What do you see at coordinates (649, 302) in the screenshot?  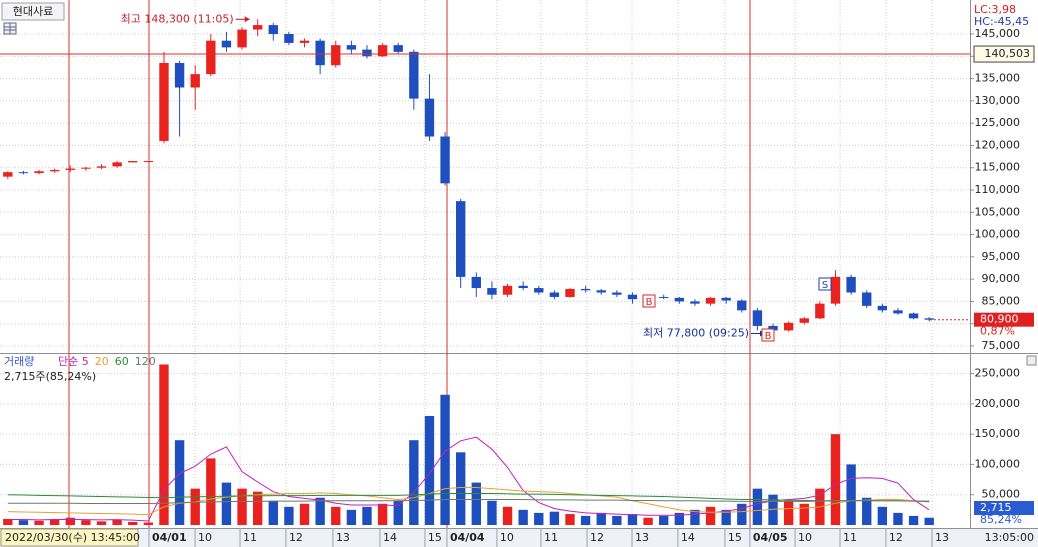 I see `signal-label: B` at bounding box center [649, 302].